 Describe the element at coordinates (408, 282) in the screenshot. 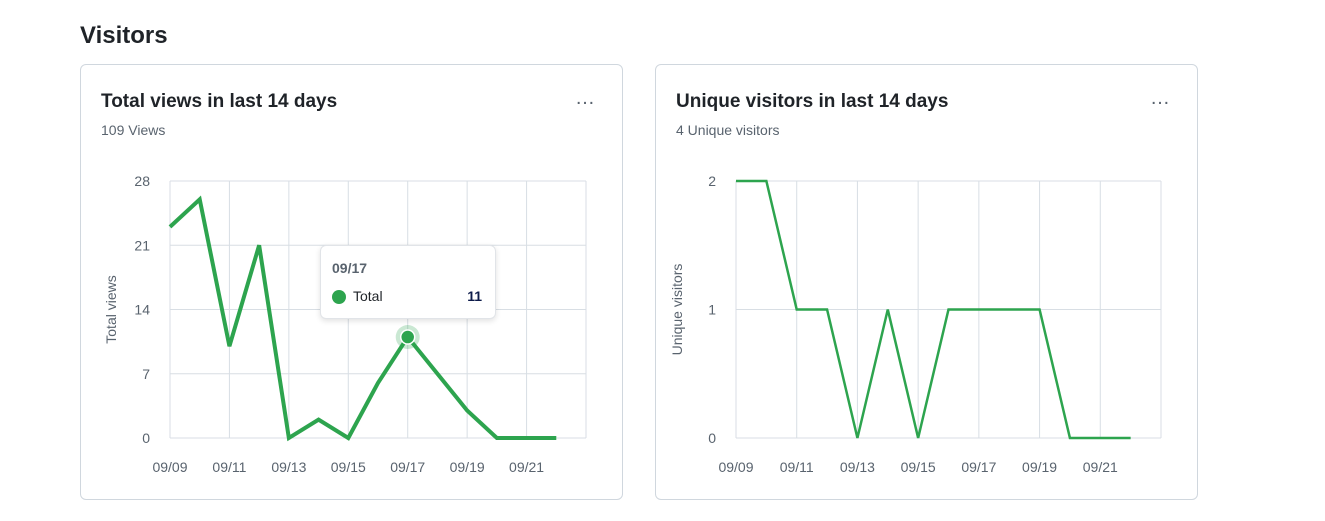

I see `chart-tooltip: 09/17 Total 11` at that location.